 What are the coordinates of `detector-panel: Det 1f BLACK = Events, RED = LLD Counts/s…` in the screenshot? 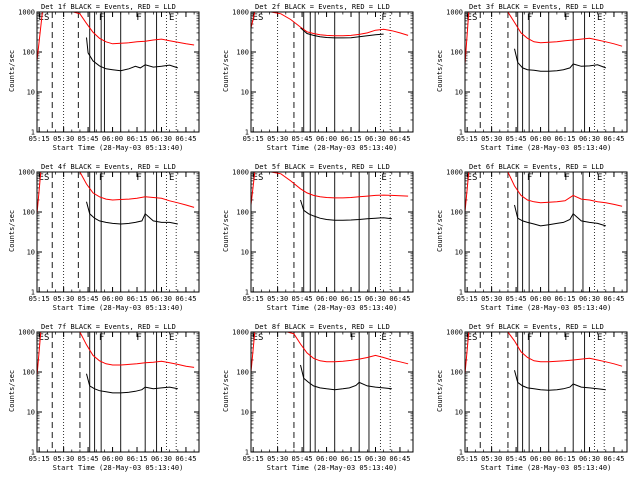 It's located at (104, 77).